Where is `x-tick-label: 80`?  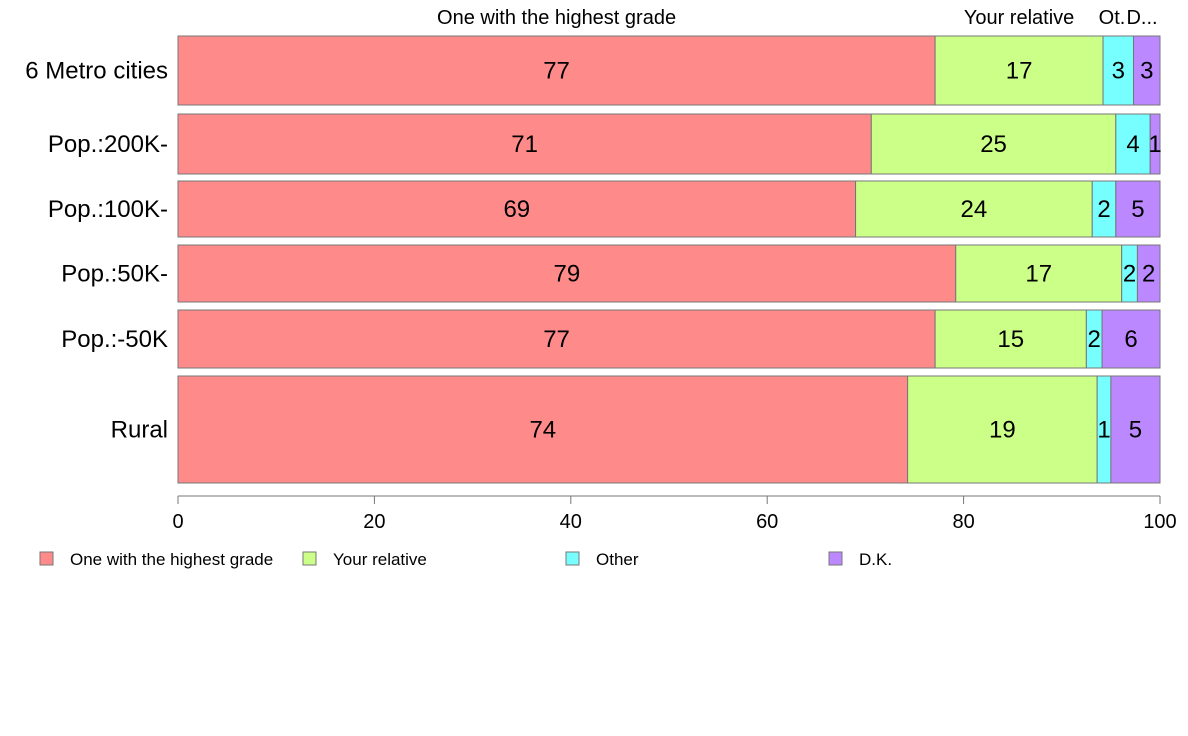 x-tick-label: 80 is located at coordinates (963, 522).